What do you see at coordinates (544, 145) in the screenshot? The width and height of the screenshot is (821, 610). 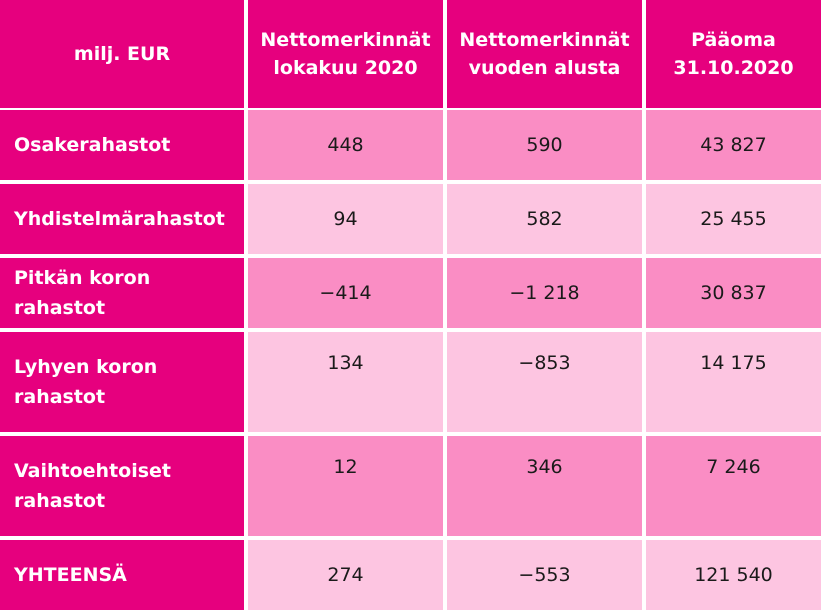 I see `table-cell: 590` at bounding box center [544, 145].